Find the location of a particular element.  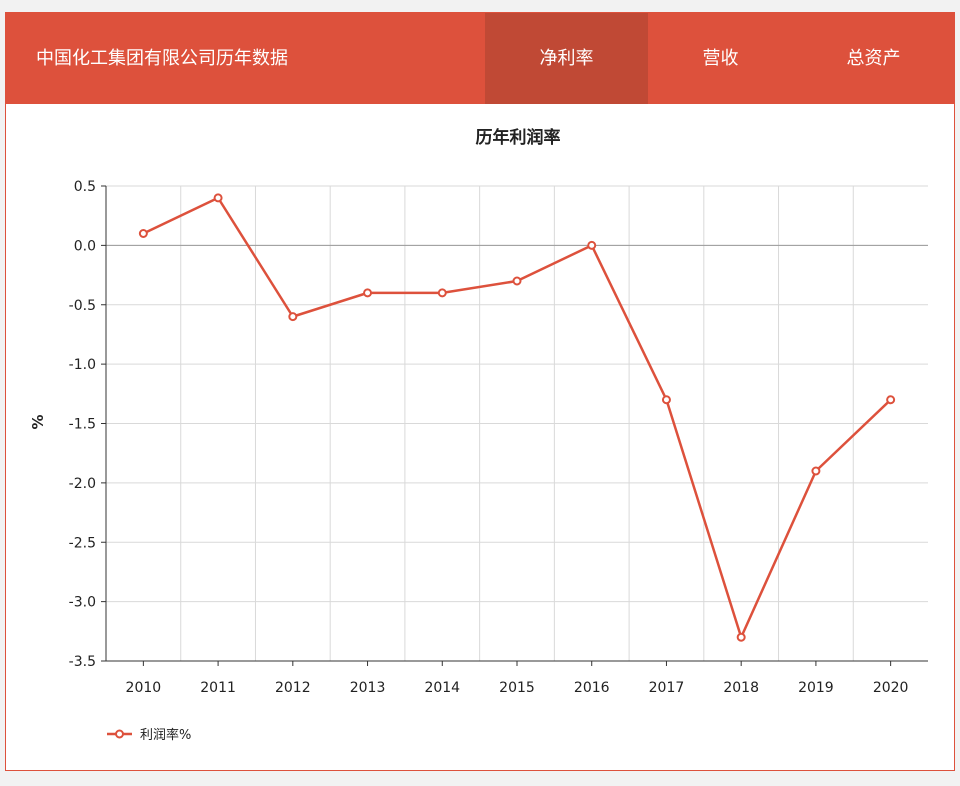

legend-label: 利润率% is located at coordinates (165, 735).